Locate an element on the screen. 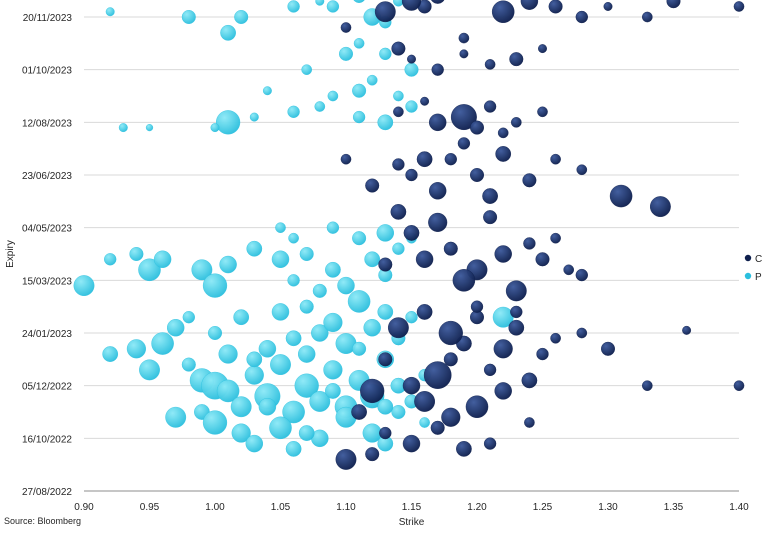 The height and width of the screenshot is (538, 770). x-tick-label: 1.20 is located at coordinates (477, 507).